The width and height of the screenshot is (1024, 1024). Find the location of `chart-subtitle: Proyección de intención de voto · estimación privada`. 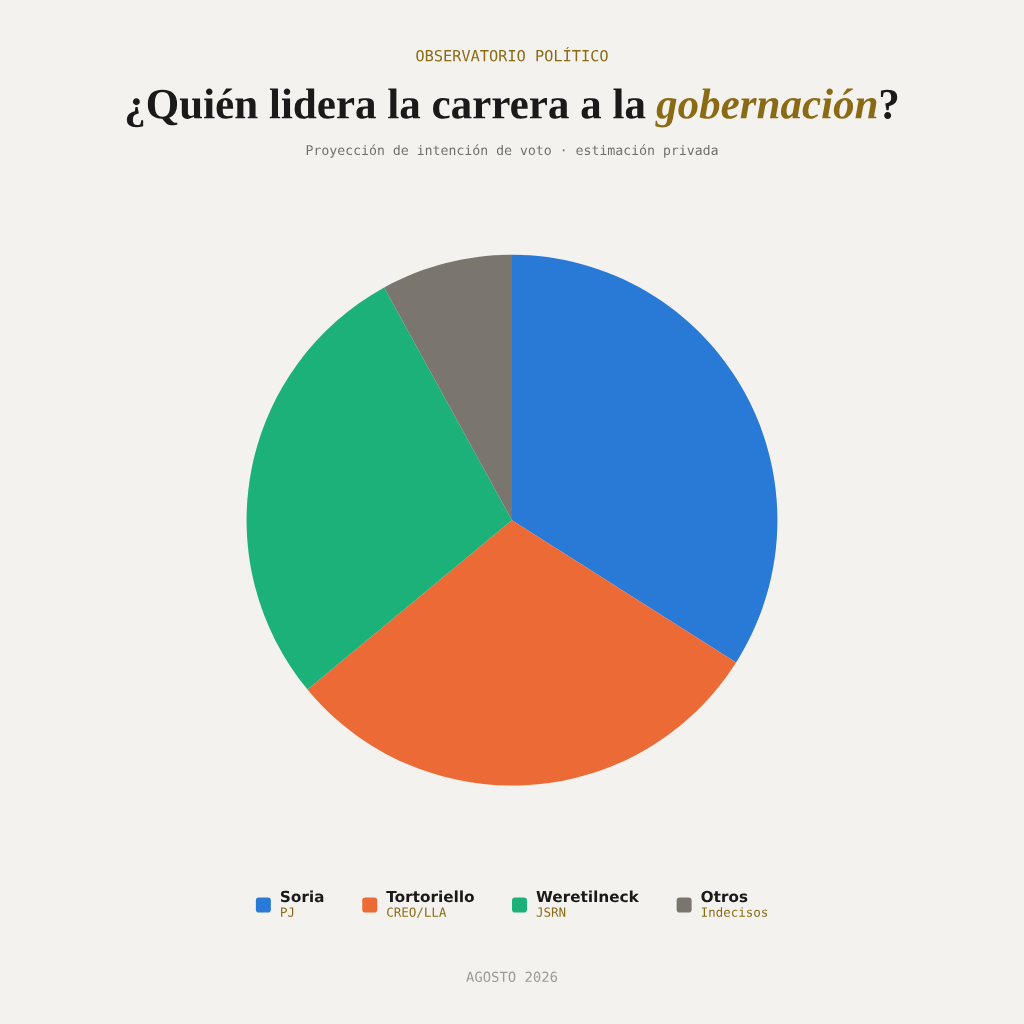

chart-subtitle: Proyección de intención de voto · estimación privada is located at coordinates (512, 151).